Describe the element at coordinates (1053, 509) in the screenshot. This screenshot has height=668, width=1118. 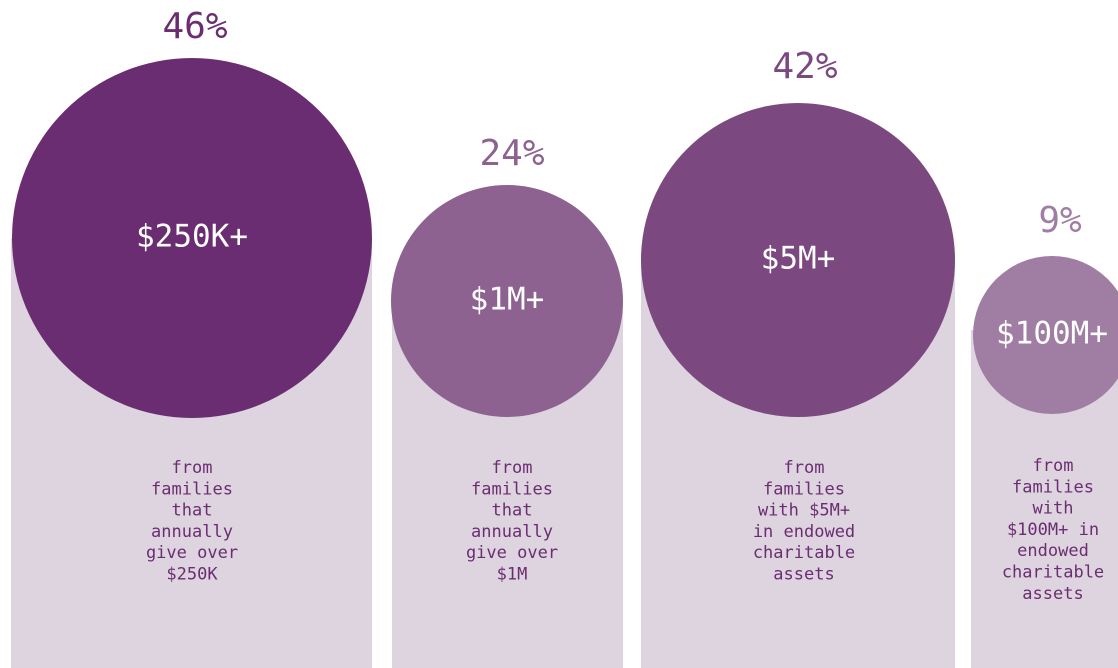
I see `stat-description: with` at that location.